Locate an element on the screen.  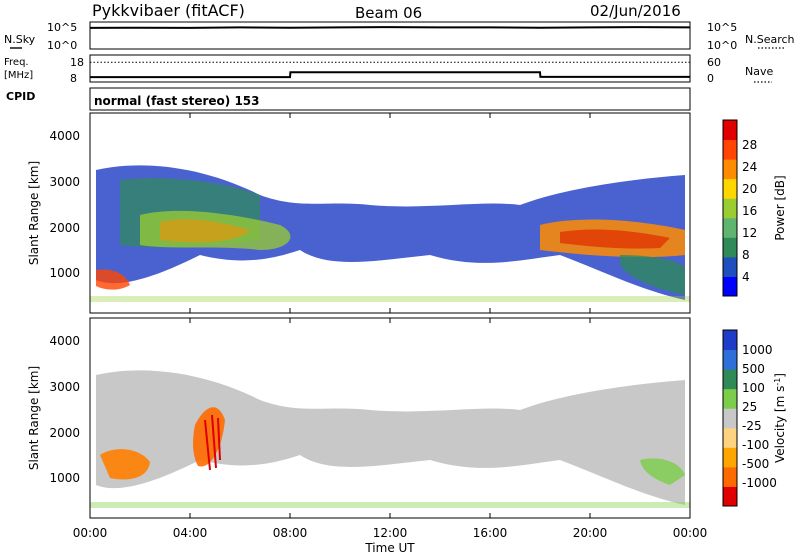
velocity-cbar-tick-25: 25 is located at coordinates (749, 407).